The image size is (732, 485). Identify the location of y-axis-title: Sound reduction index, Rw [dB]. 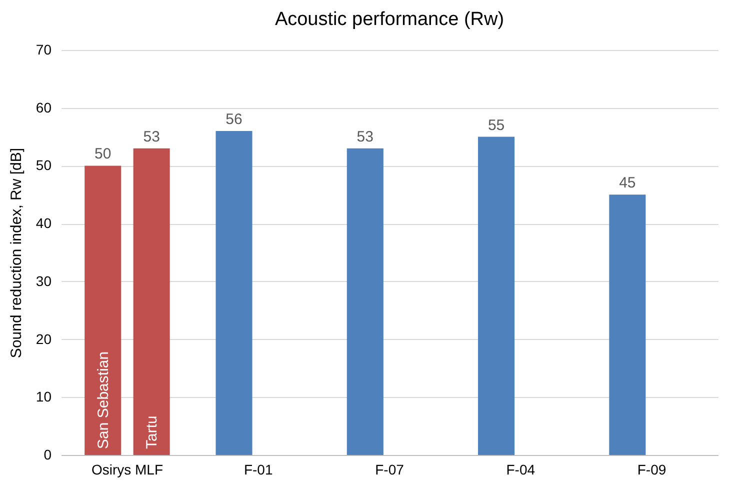
(16, 253).